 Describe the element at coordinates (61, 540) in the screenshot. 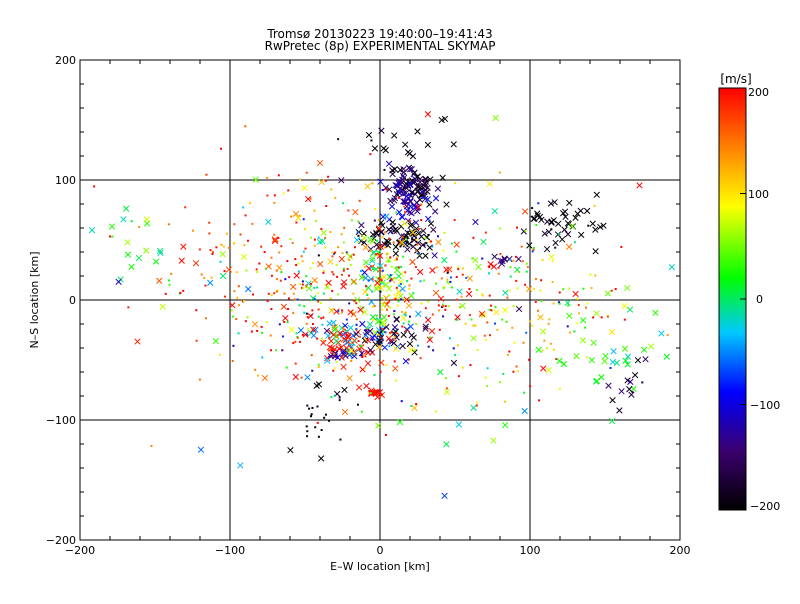

I see `y-tick-label: −200` at that location.